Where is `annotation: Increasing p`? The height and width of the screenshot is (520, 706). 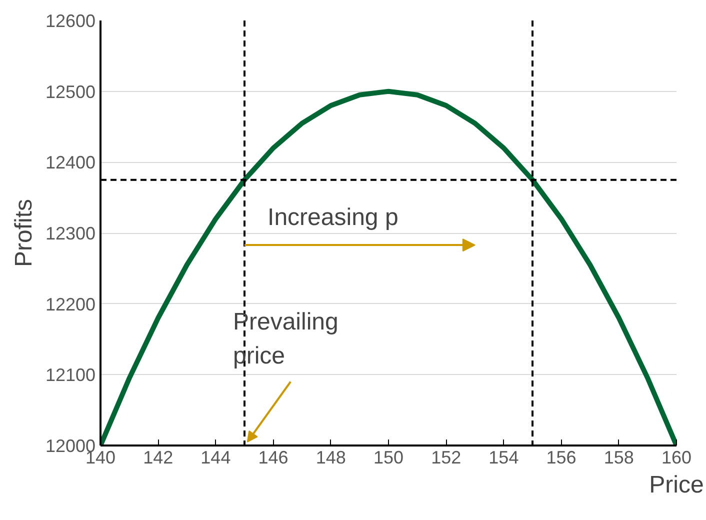
annotation: Increasing p is located at coordinates (333, 217).